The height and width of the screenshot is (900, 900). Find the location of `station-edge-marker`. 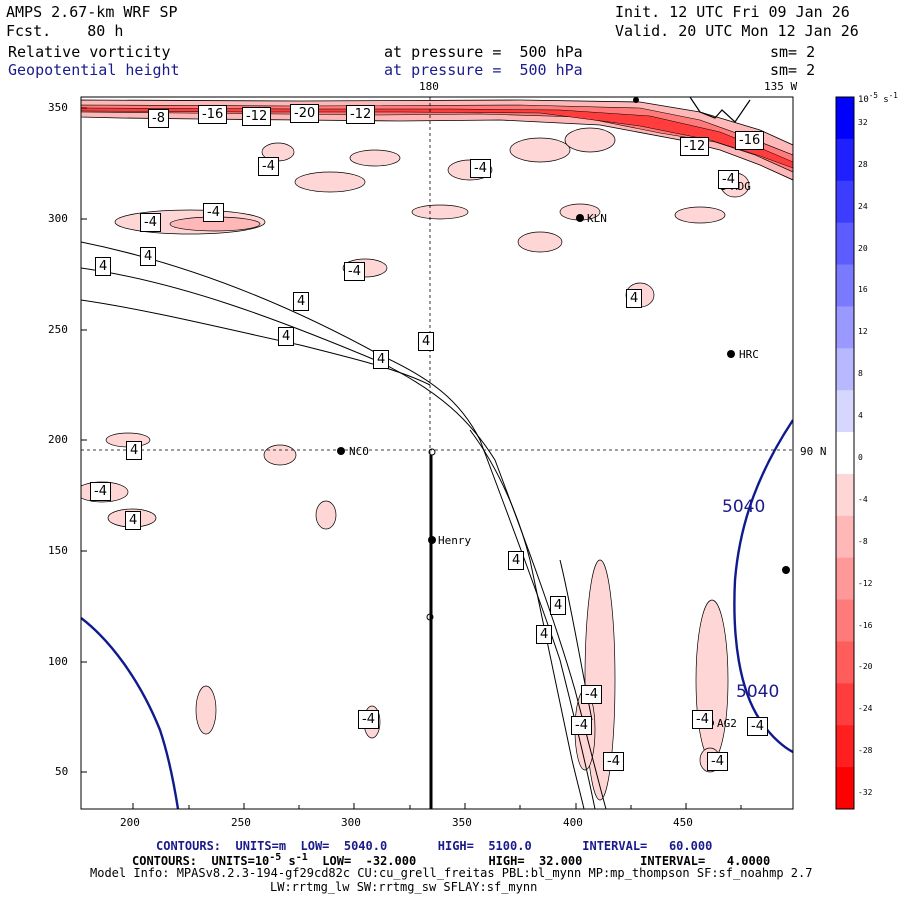

station-edge-marker is located at coordinates (786, 570).